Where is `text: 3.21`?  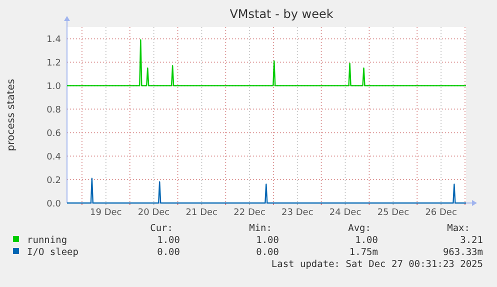 text: 3.21 is located at coordinates (472, 240).